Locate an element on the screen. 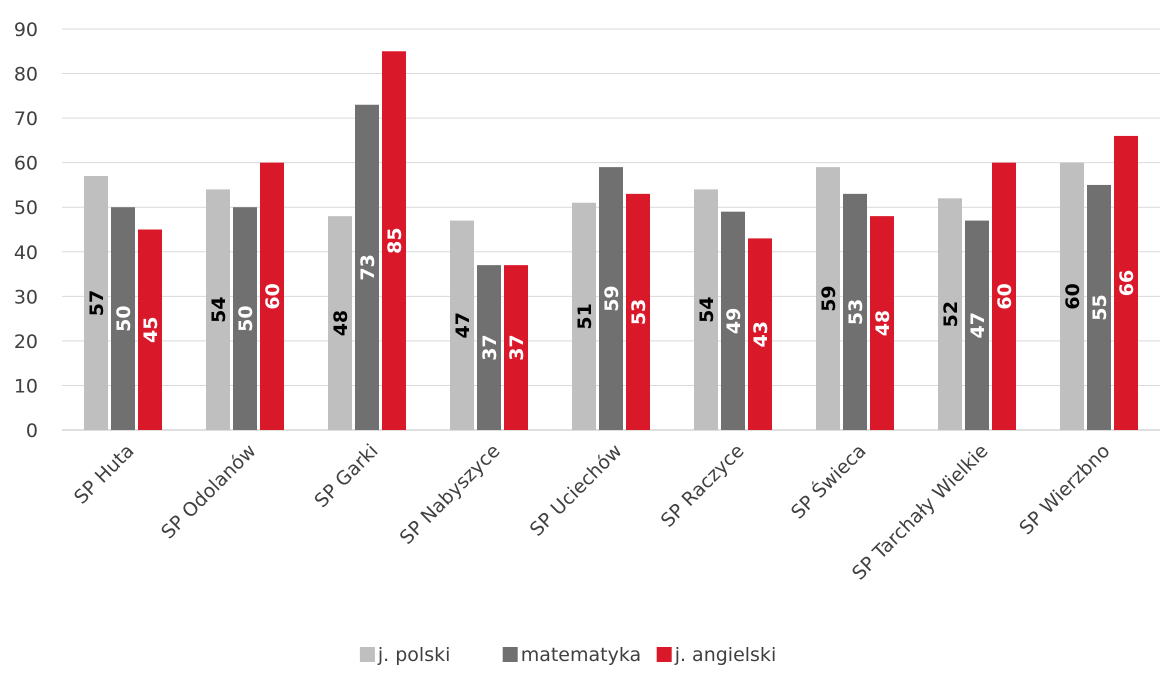 The width and height of the screenshot is (1171, 673). data-label: 49 is located at coordinates (734, 321).